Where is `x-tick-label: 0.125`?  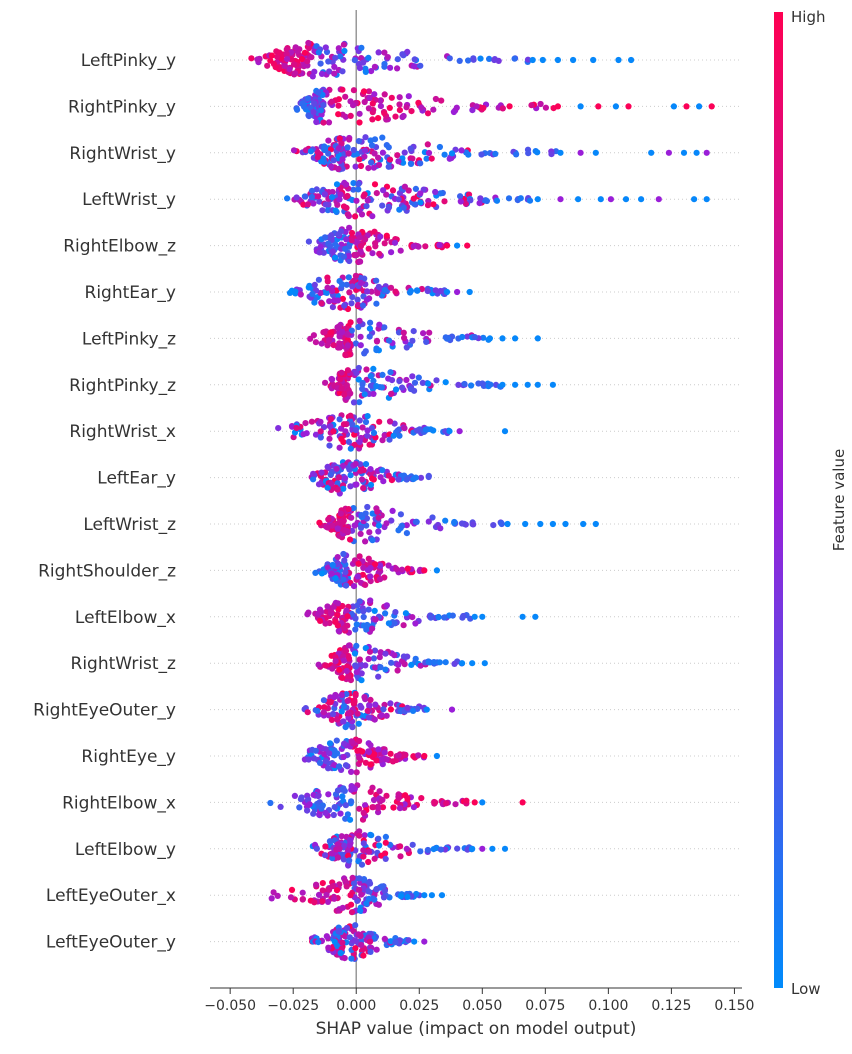 x-tick-label: 0.125 is located at coordinates (671, 1006).